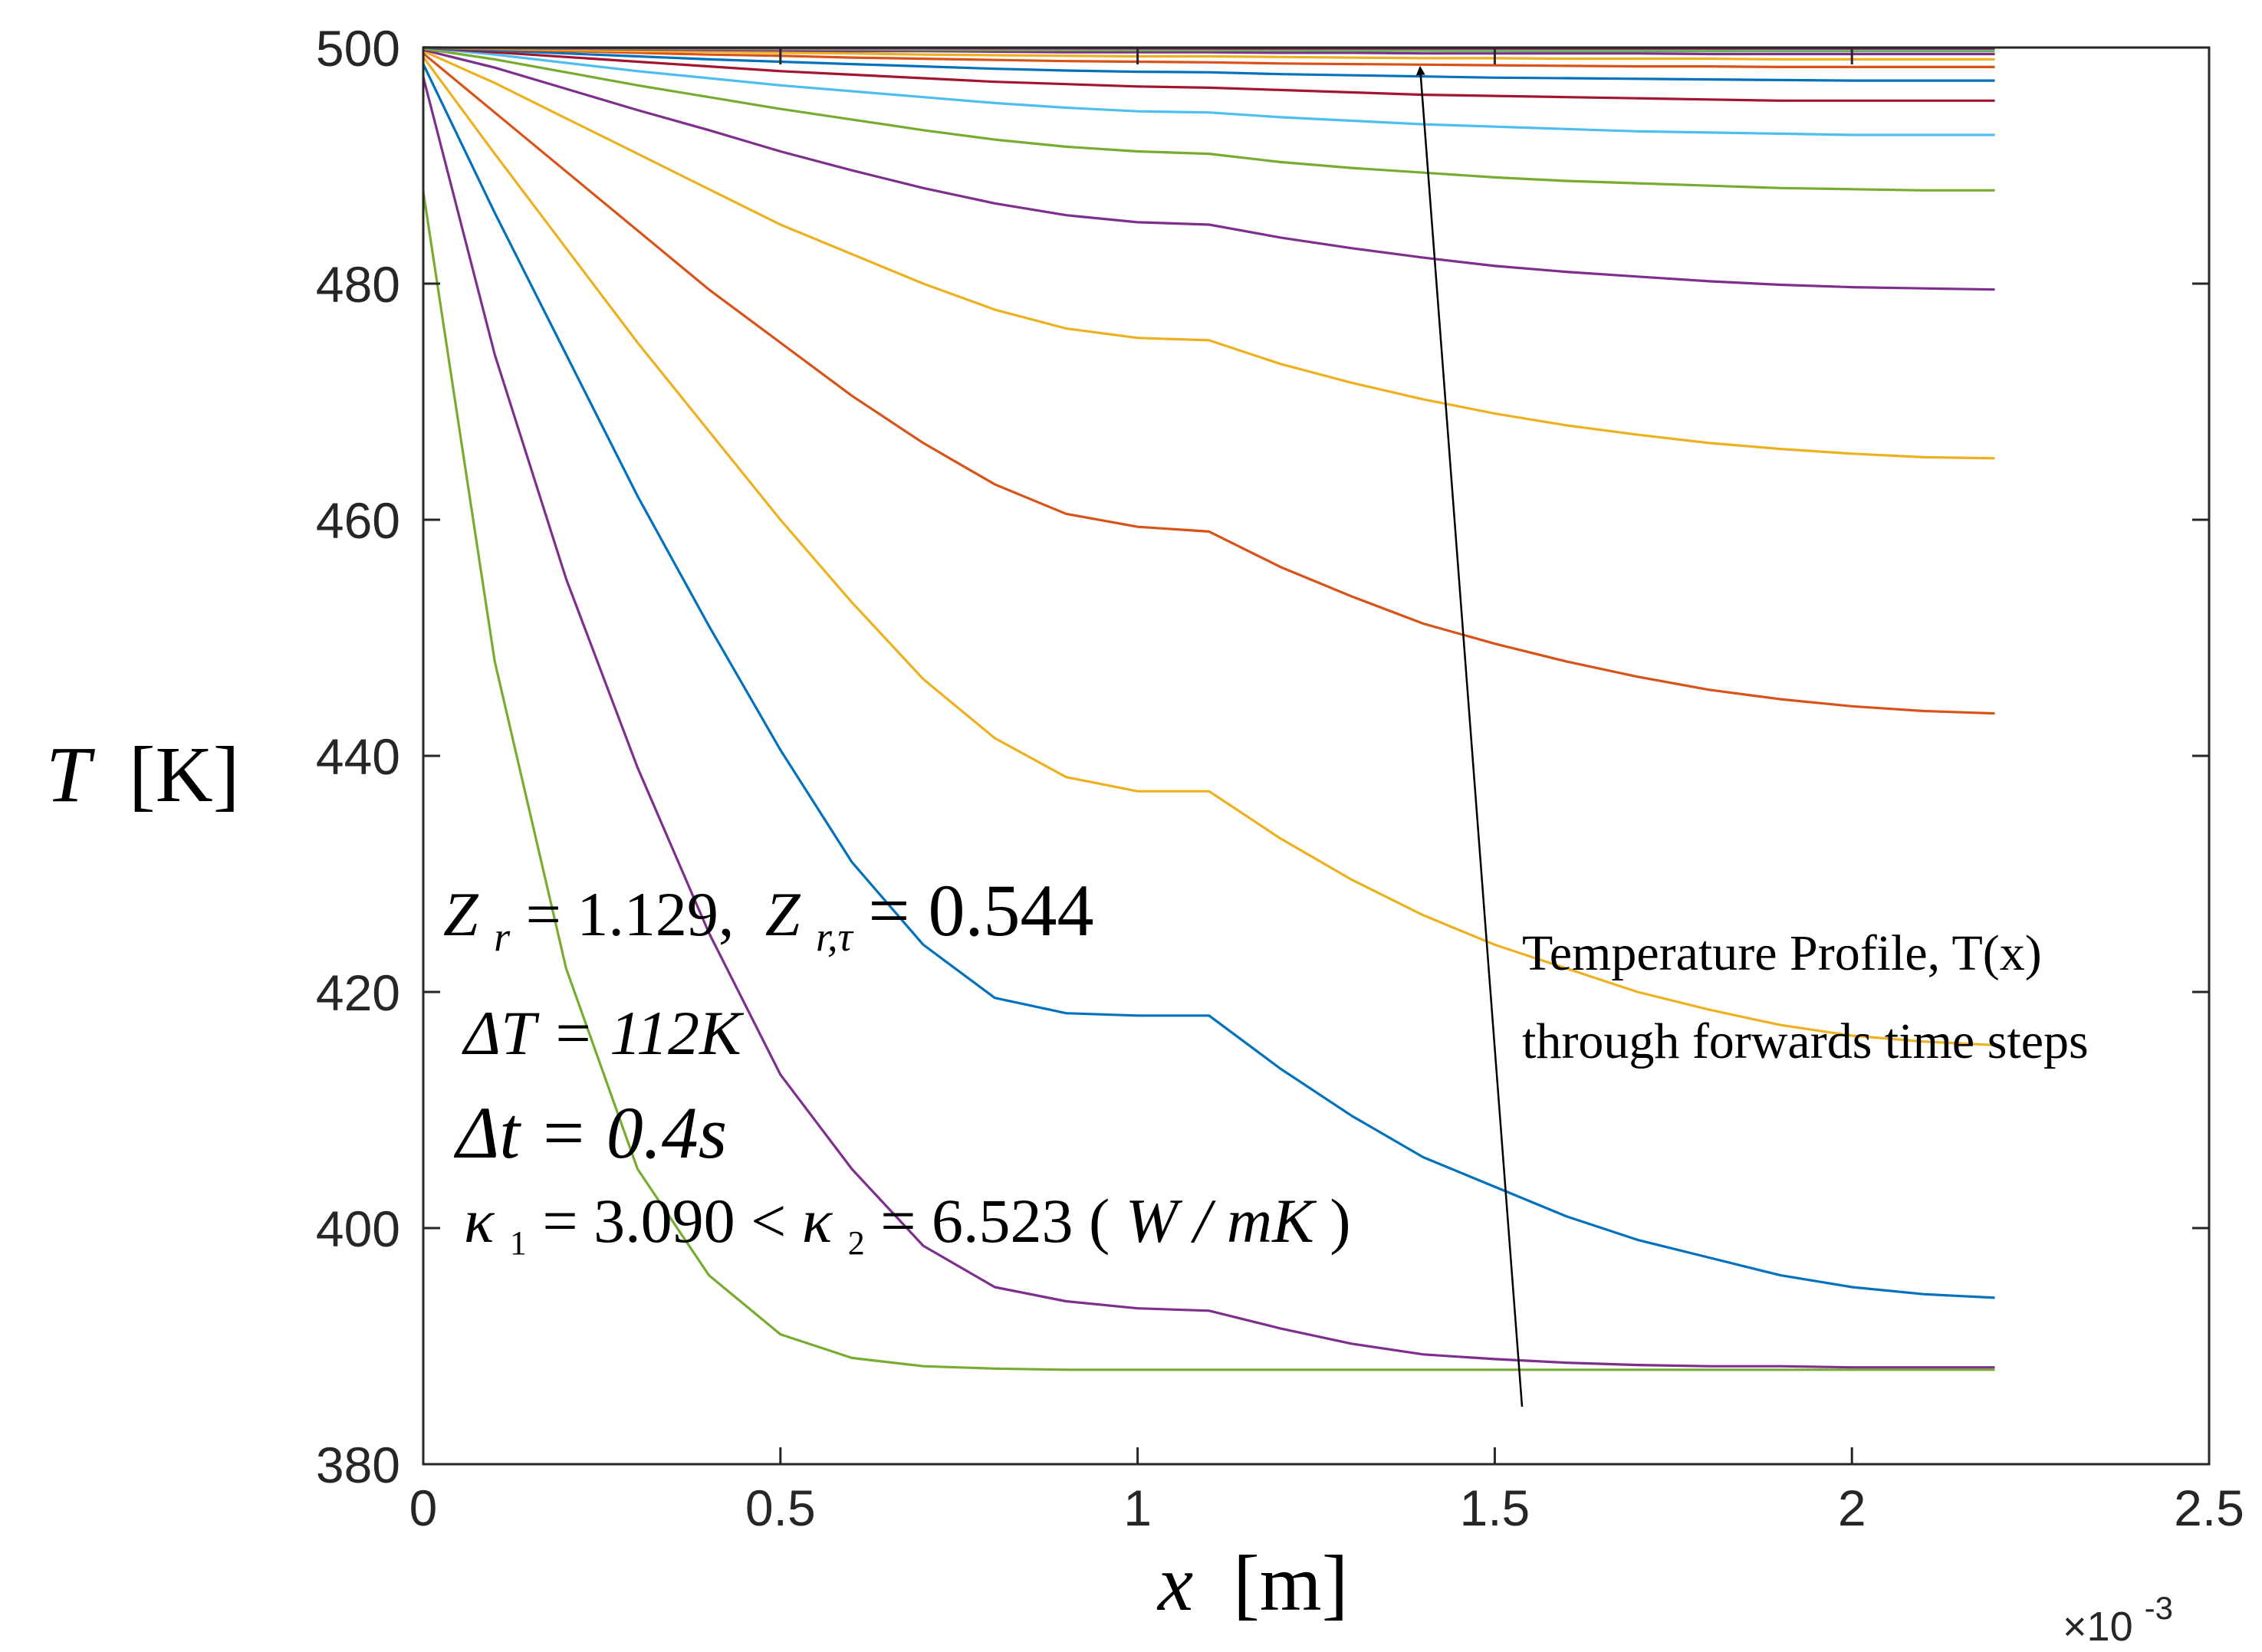 This screenshot has width=2262, height=1652. What do you see at coordinates (1290, 1583) in the screenshot?
I see `x-axis-unit: [m]` at bounding box center [1290, 1583].